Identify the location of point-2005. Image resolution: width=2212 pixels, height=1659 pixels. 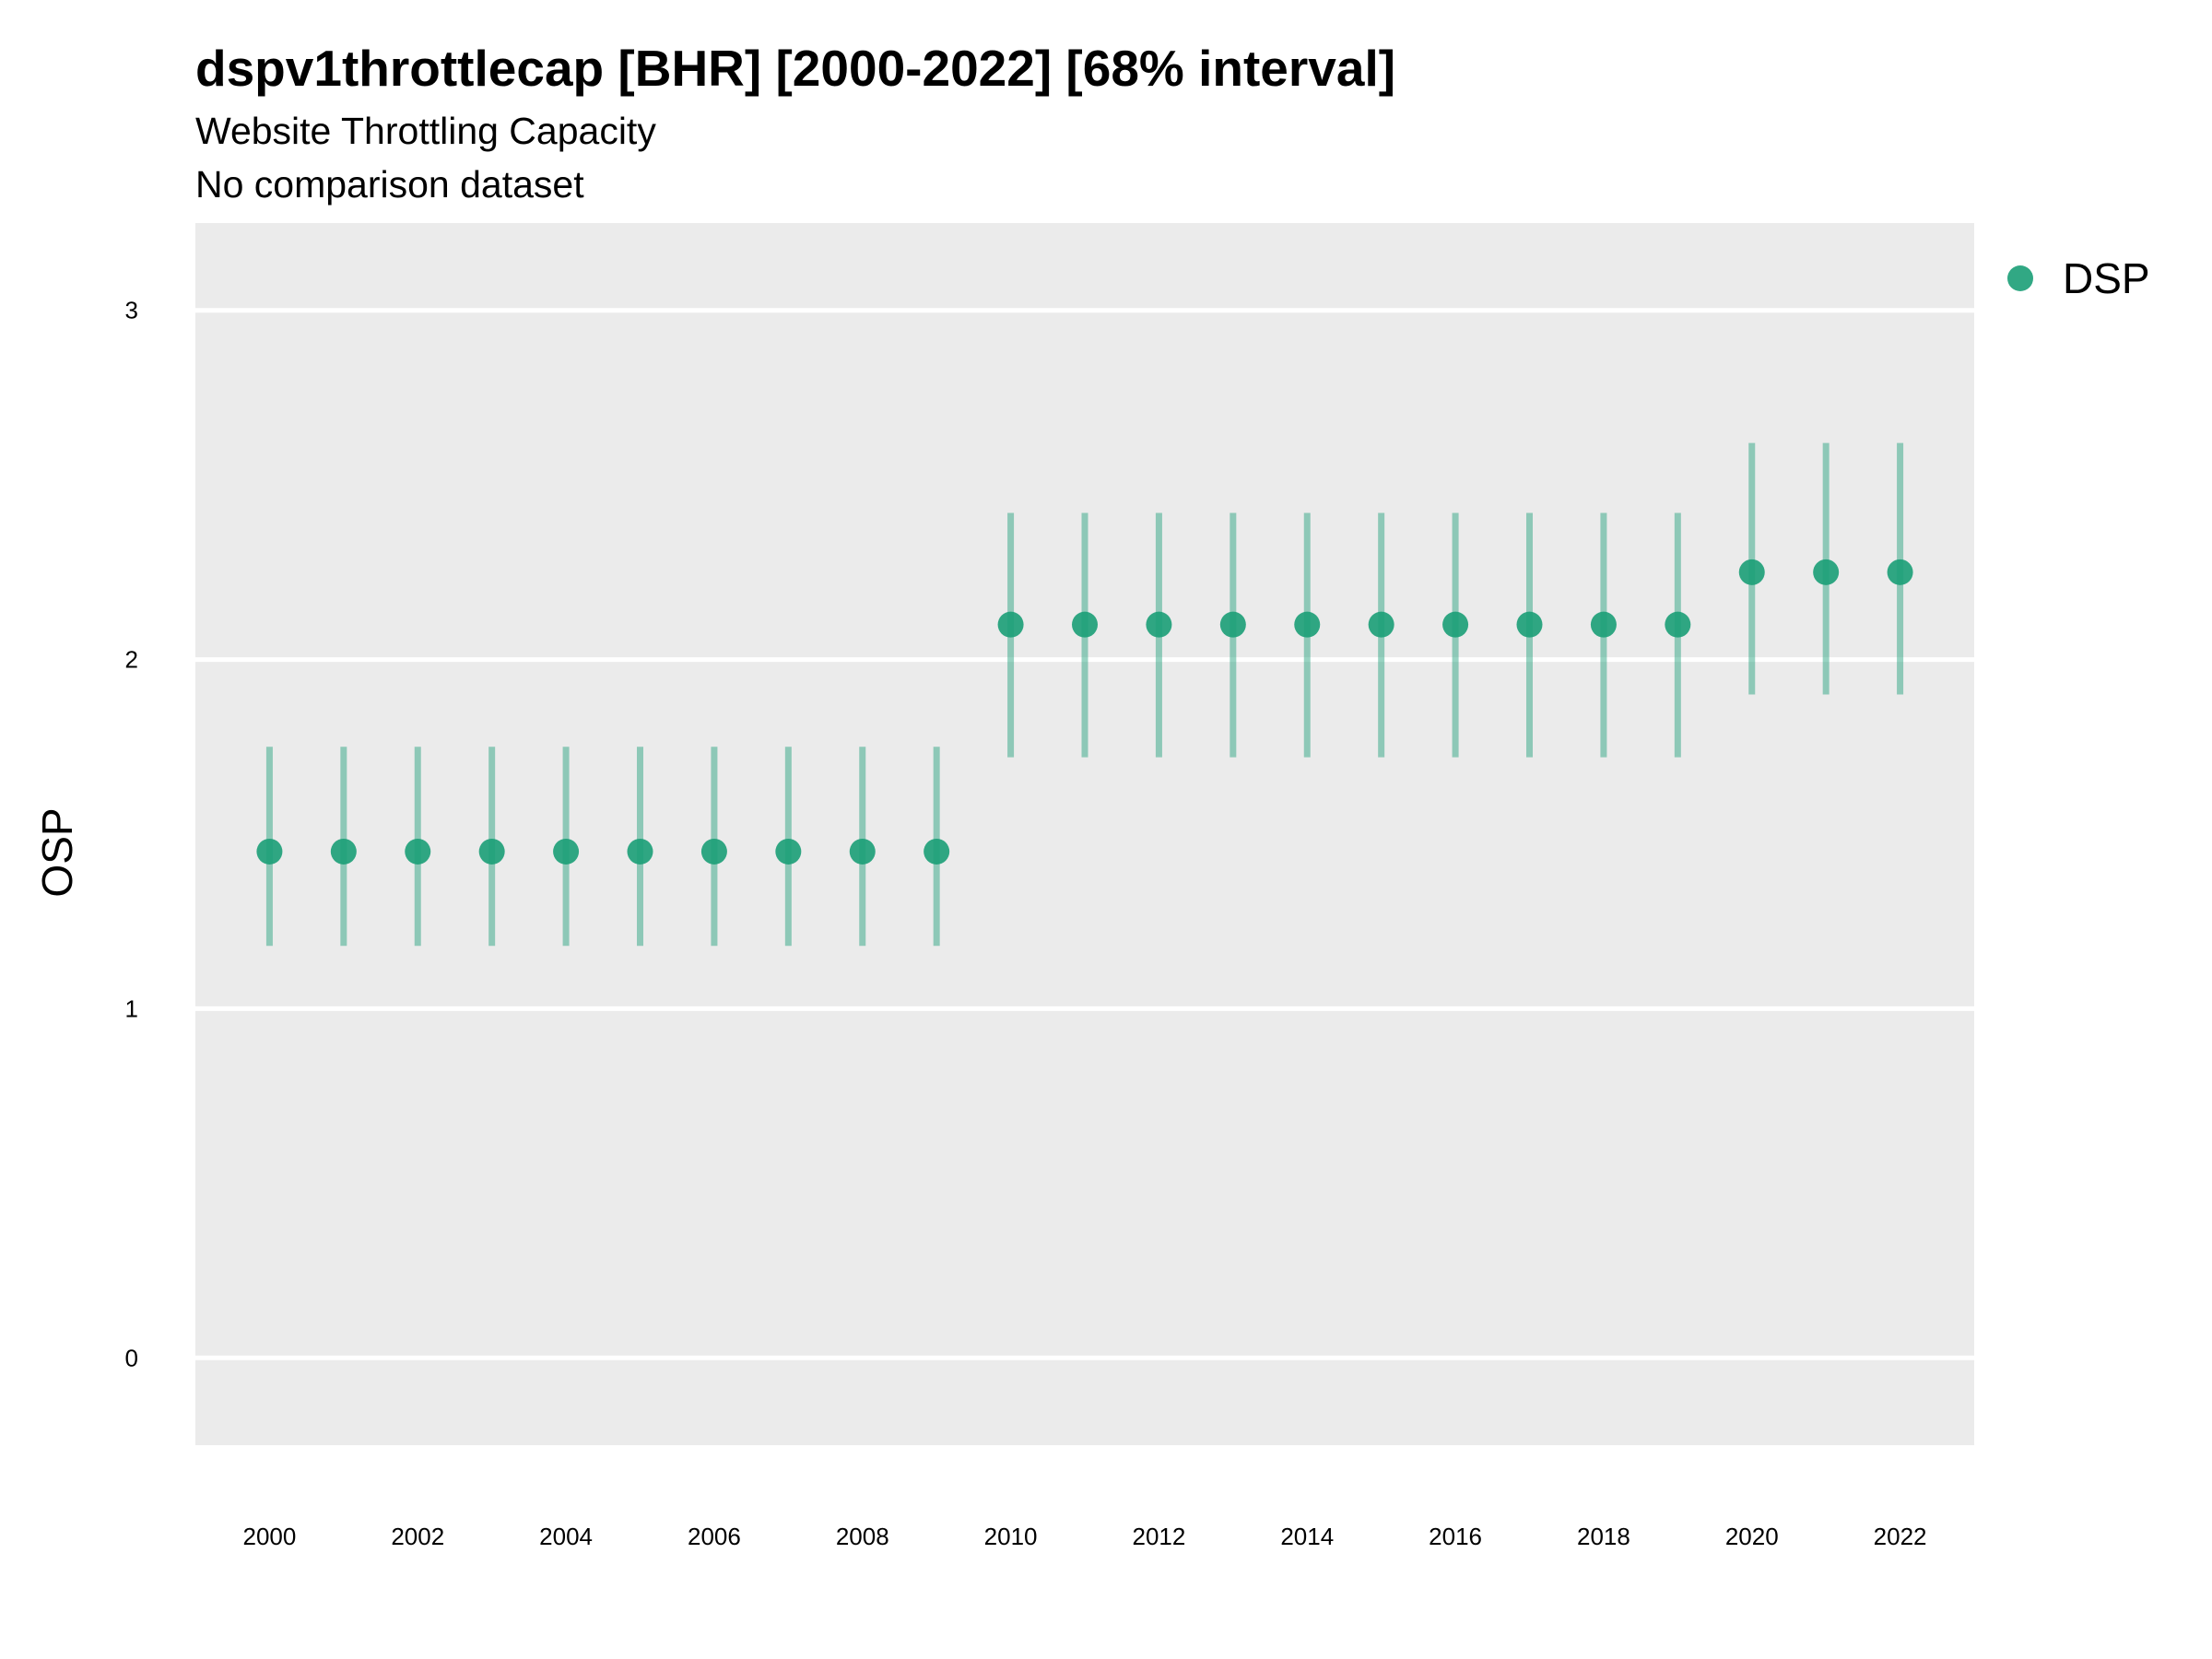
(640, 851).